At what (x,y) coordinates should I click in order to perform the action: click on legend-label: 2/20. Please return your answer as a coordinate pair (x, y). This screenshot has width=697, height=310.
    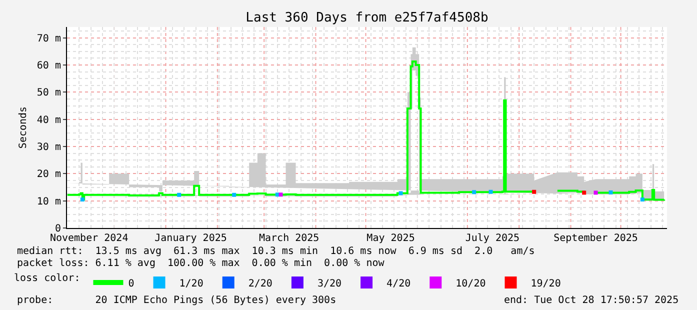
    Looking at the image, I should click on (260, 284).